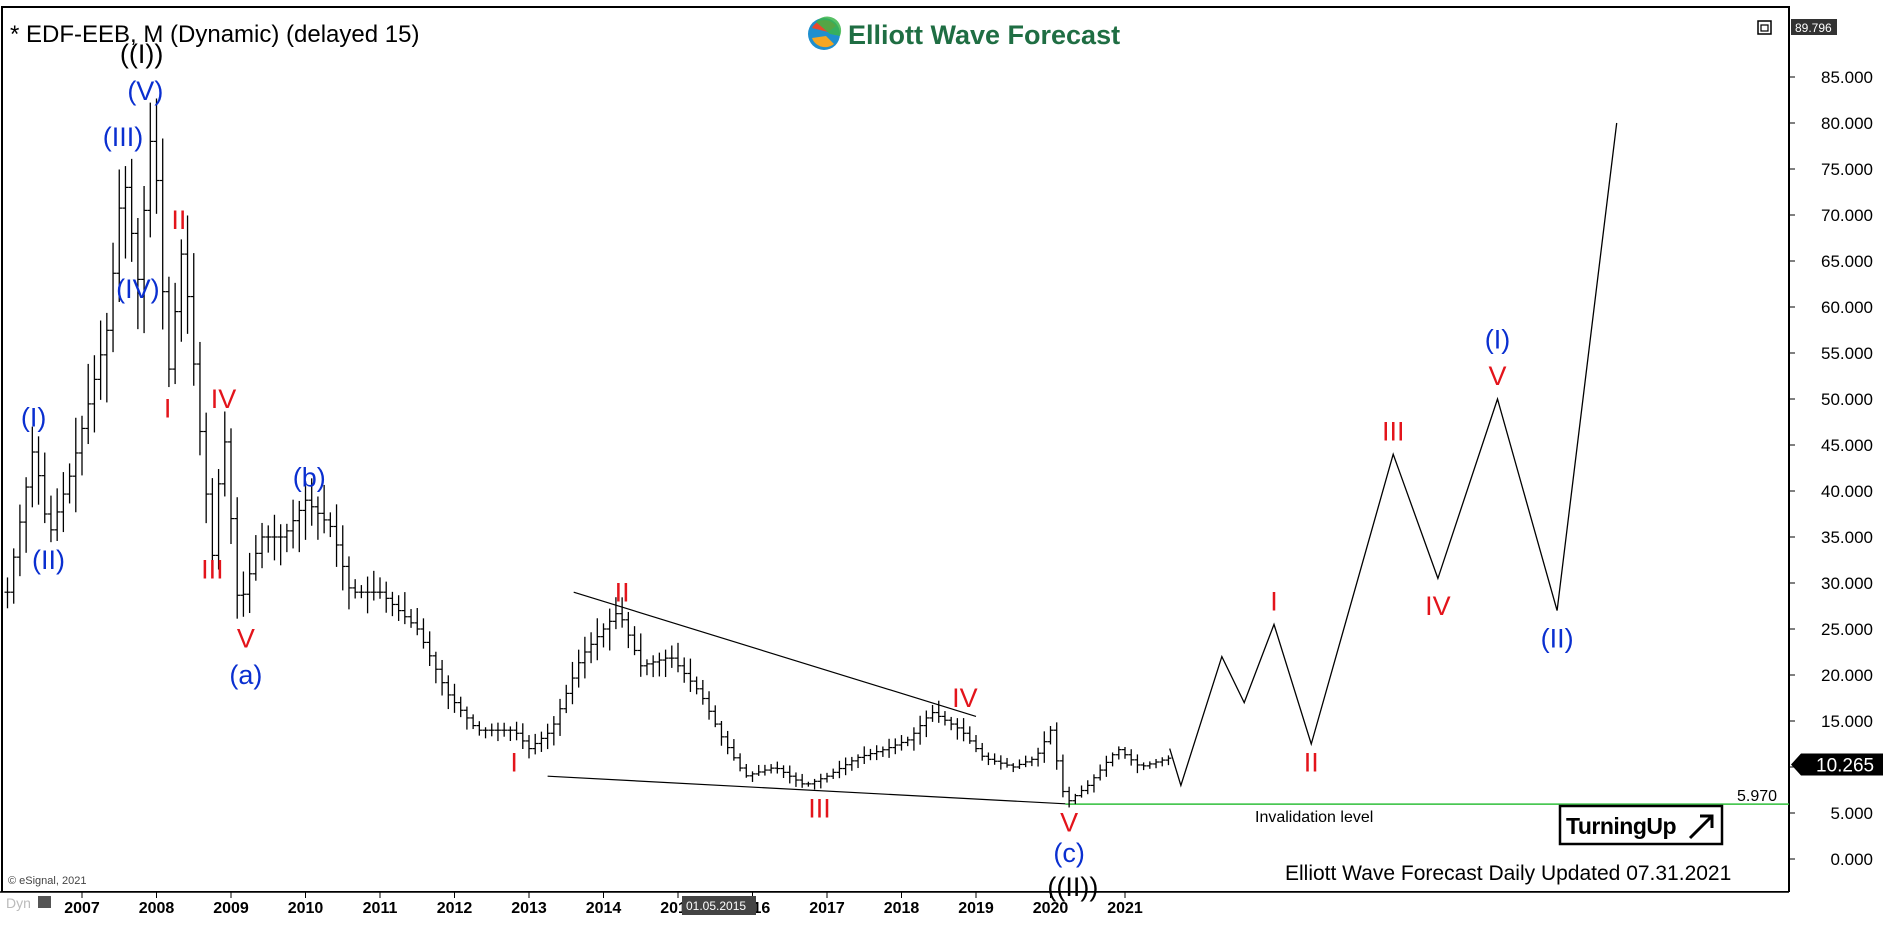 Image resolution: width=1885 pixels, height=928 pixels. Describe the element at coordinates (829, 26) in the screenshot. I see `logo-swirl-green` at that location.